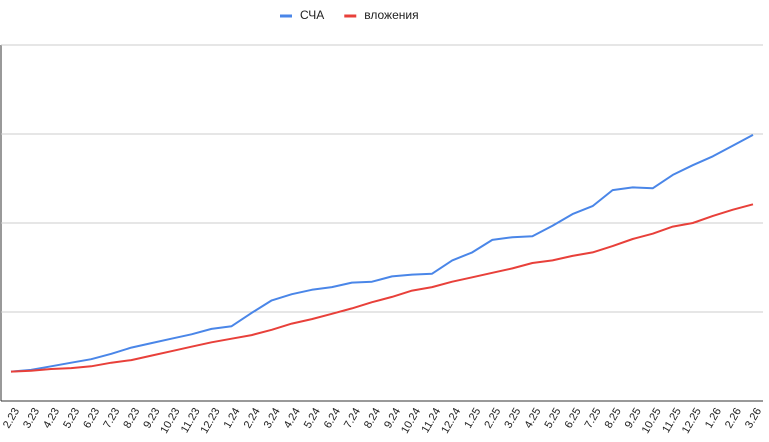  What do you see at coordinates (552, 418) in the screenshot?
I see `x-tick-label: 5.25` at bounding box center [552, 418].